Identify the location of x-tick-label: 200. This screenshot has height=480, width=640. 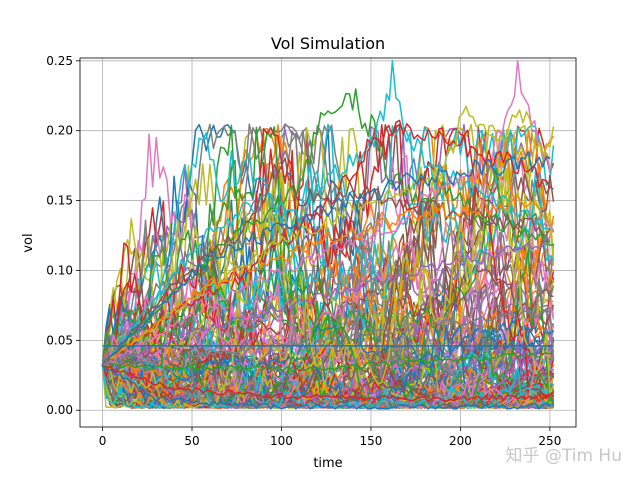
(460, 441).